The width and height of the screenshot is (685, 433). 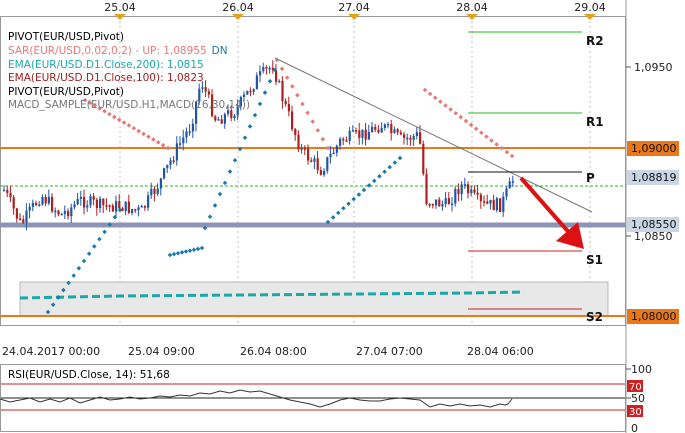 I want to click on date-label: 25.04, so click(x=120, y=7).